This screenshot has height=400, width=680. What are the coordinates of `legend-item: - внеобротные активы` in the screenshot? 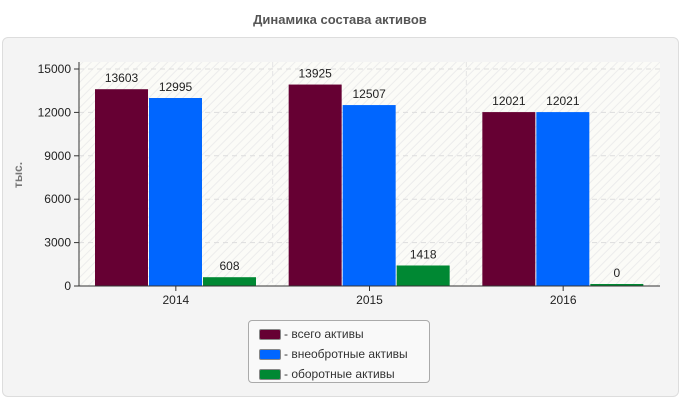 It's located at (339, 354).